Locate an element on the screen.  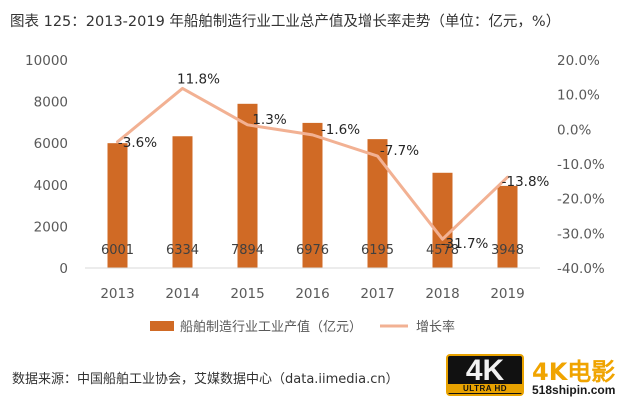
line-label-2017: -7.7% is located at coordinates (399, 151).